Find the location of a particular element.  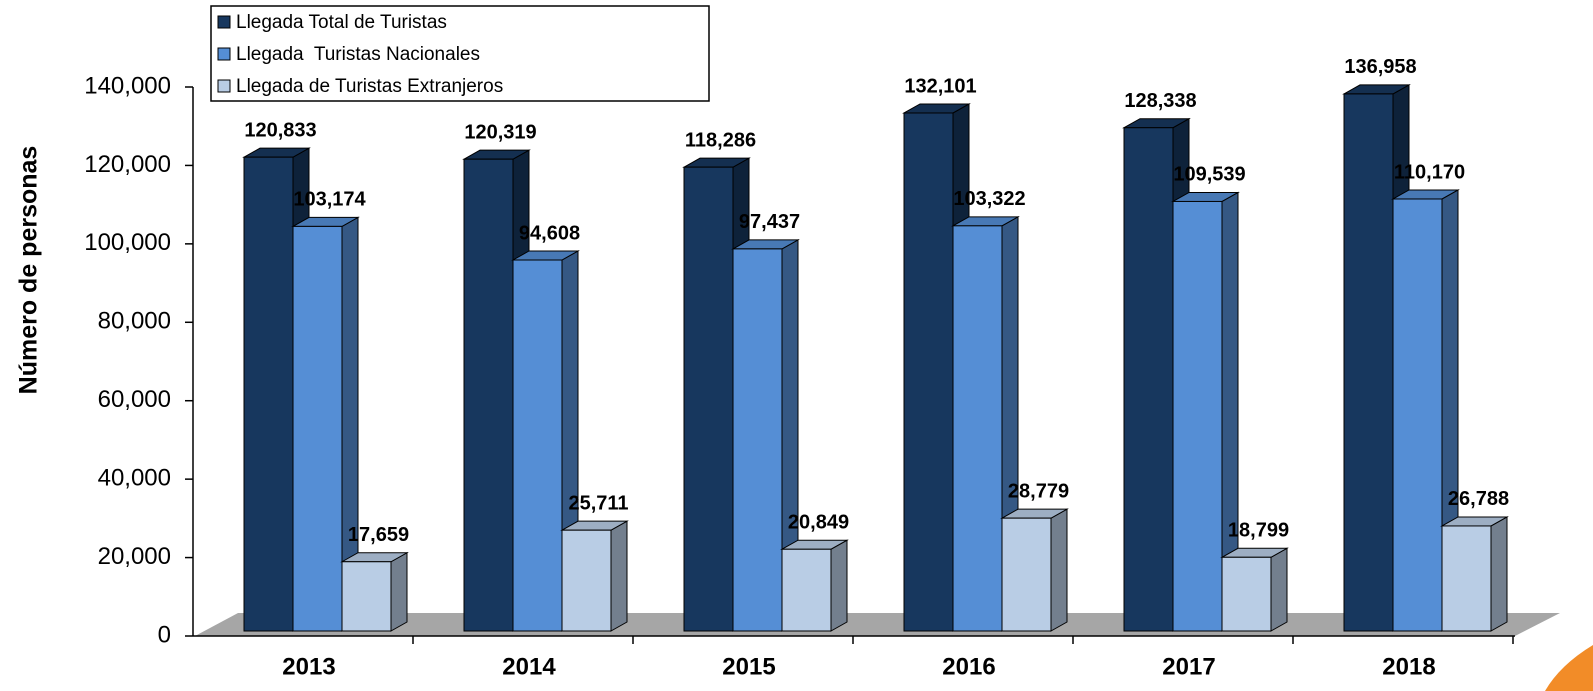

data-label: 103,174 is located at coordinates (329, 200).